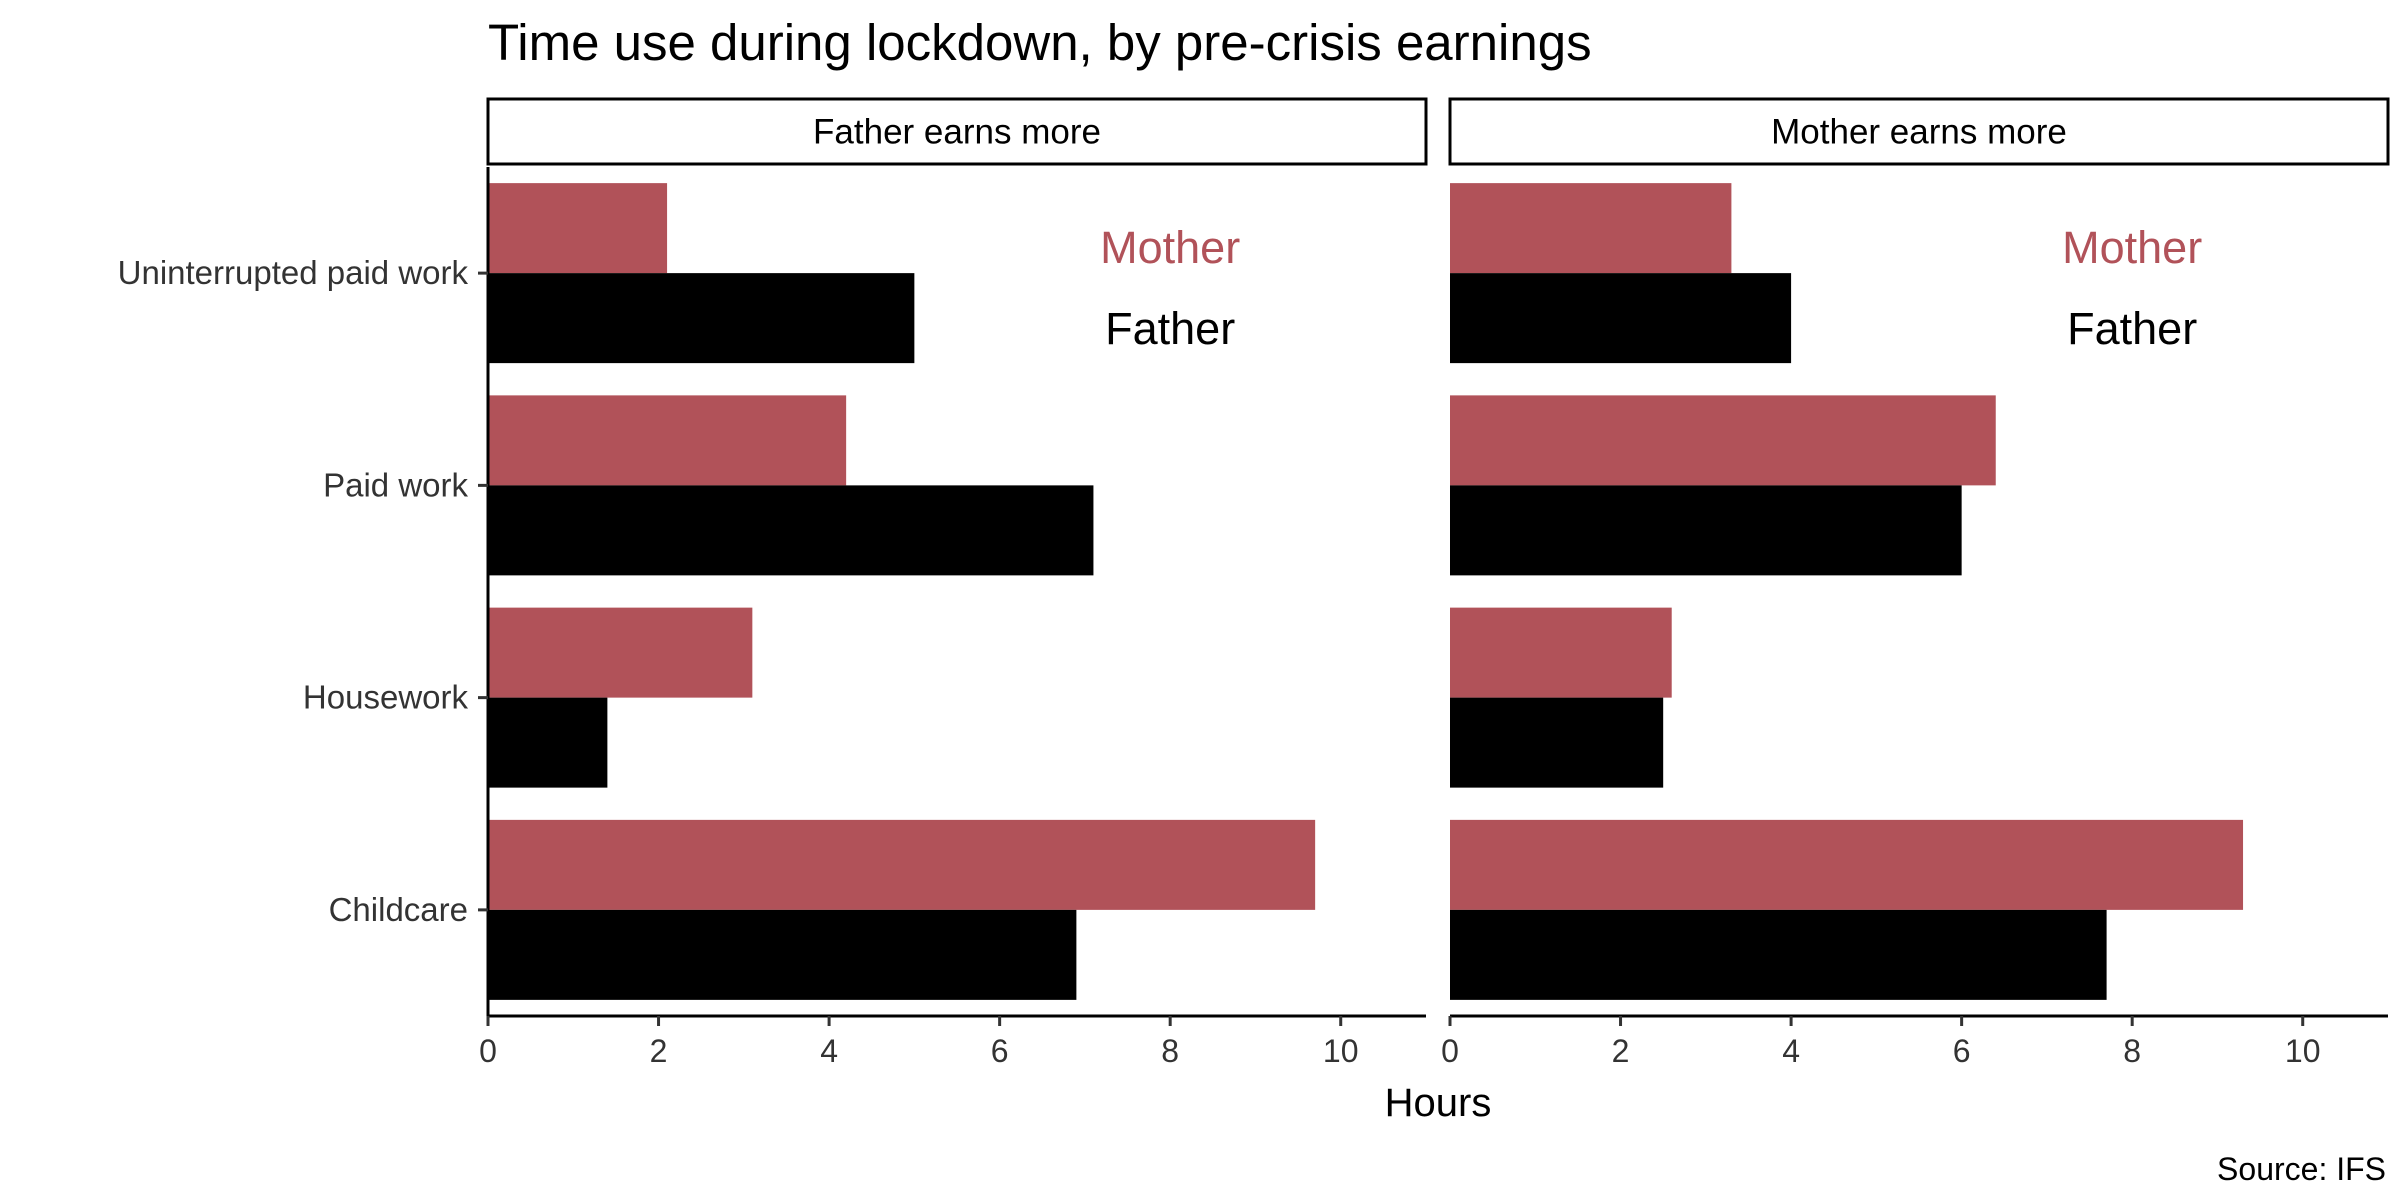 The width and height of the screenshot is (2400, 1200). Describe the element at coordinates (386, 697) in the screenshot. I see `category-label-housework: Housework` at that location.